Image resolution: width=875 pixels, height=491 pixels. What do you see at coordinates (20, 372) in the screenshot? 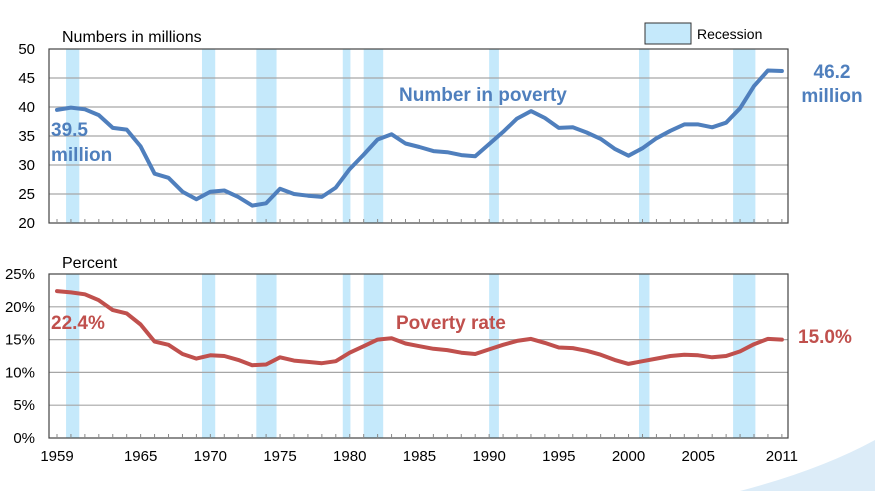
I see `y-tick-label: 10%` at bounding box center [20, 372].